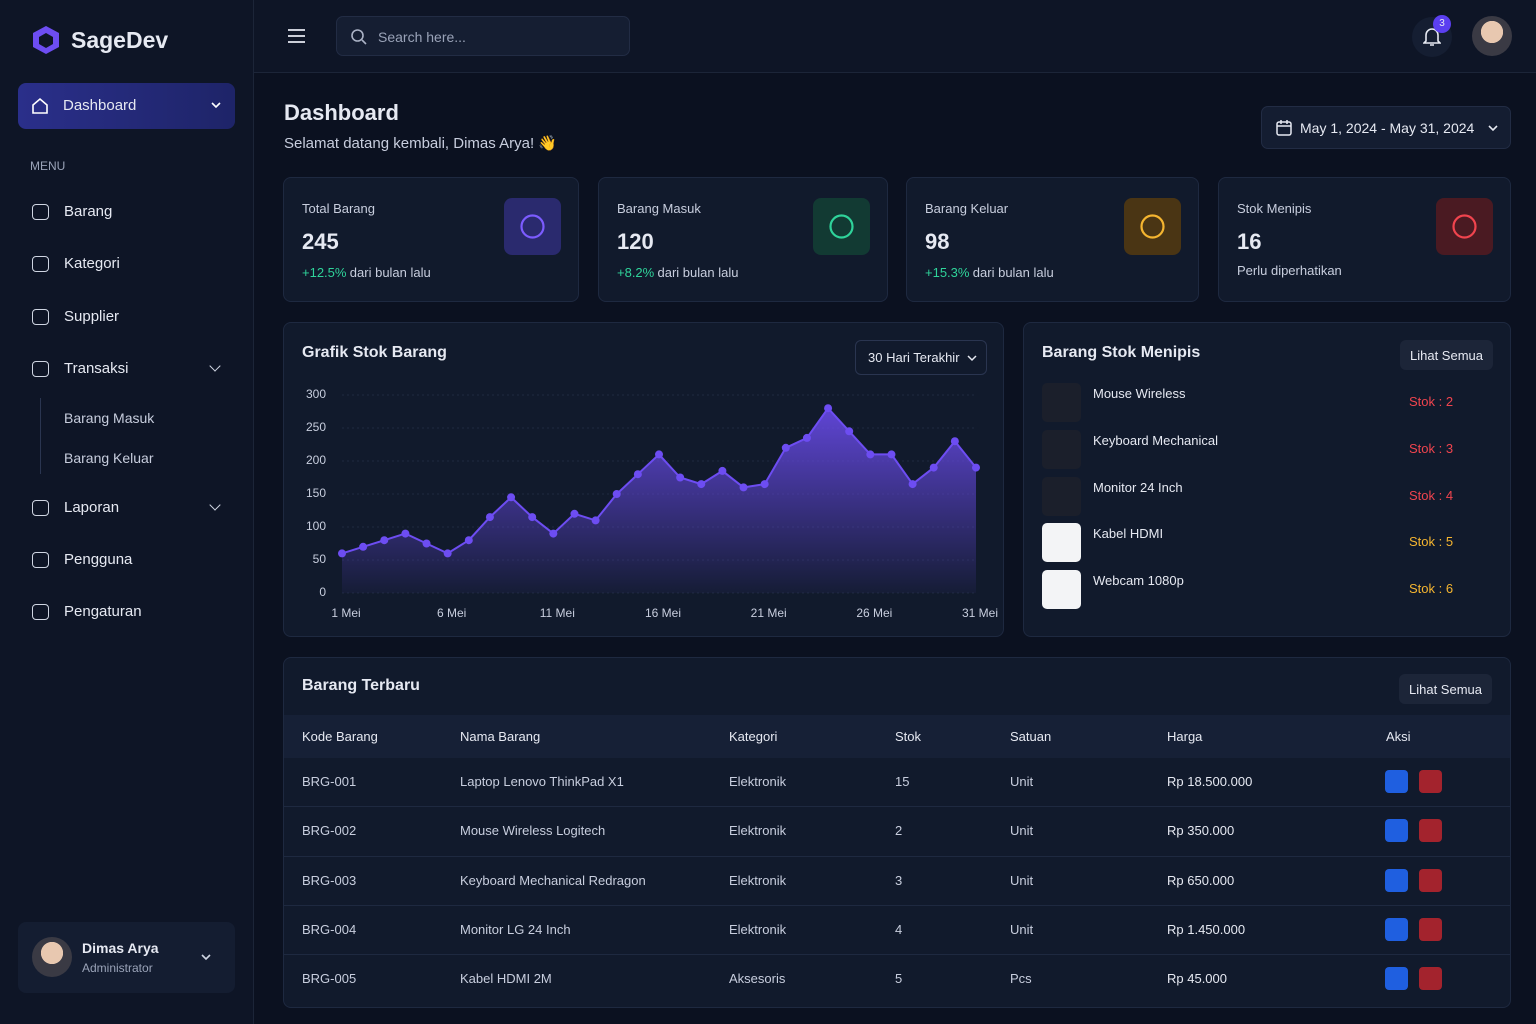 This screenshot has width=1536, height=1024. What do you see at coordinates (947, 272) in the screenshot?
I see `stat-change: +15.3%` at bounding box center [947, 272].